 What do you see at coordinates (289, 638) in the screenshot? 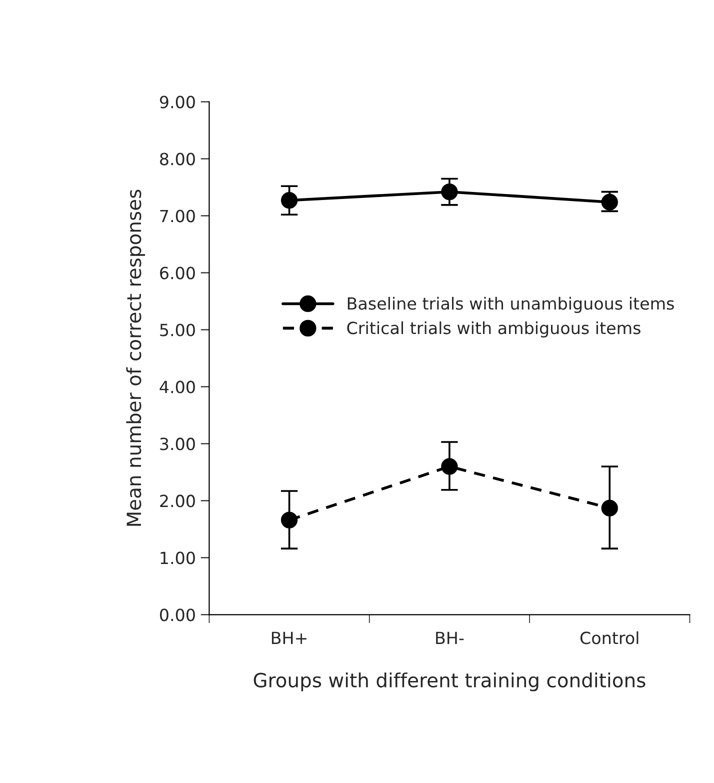
I see `x-tick-label: BH+` at bounding box center [289, 638].